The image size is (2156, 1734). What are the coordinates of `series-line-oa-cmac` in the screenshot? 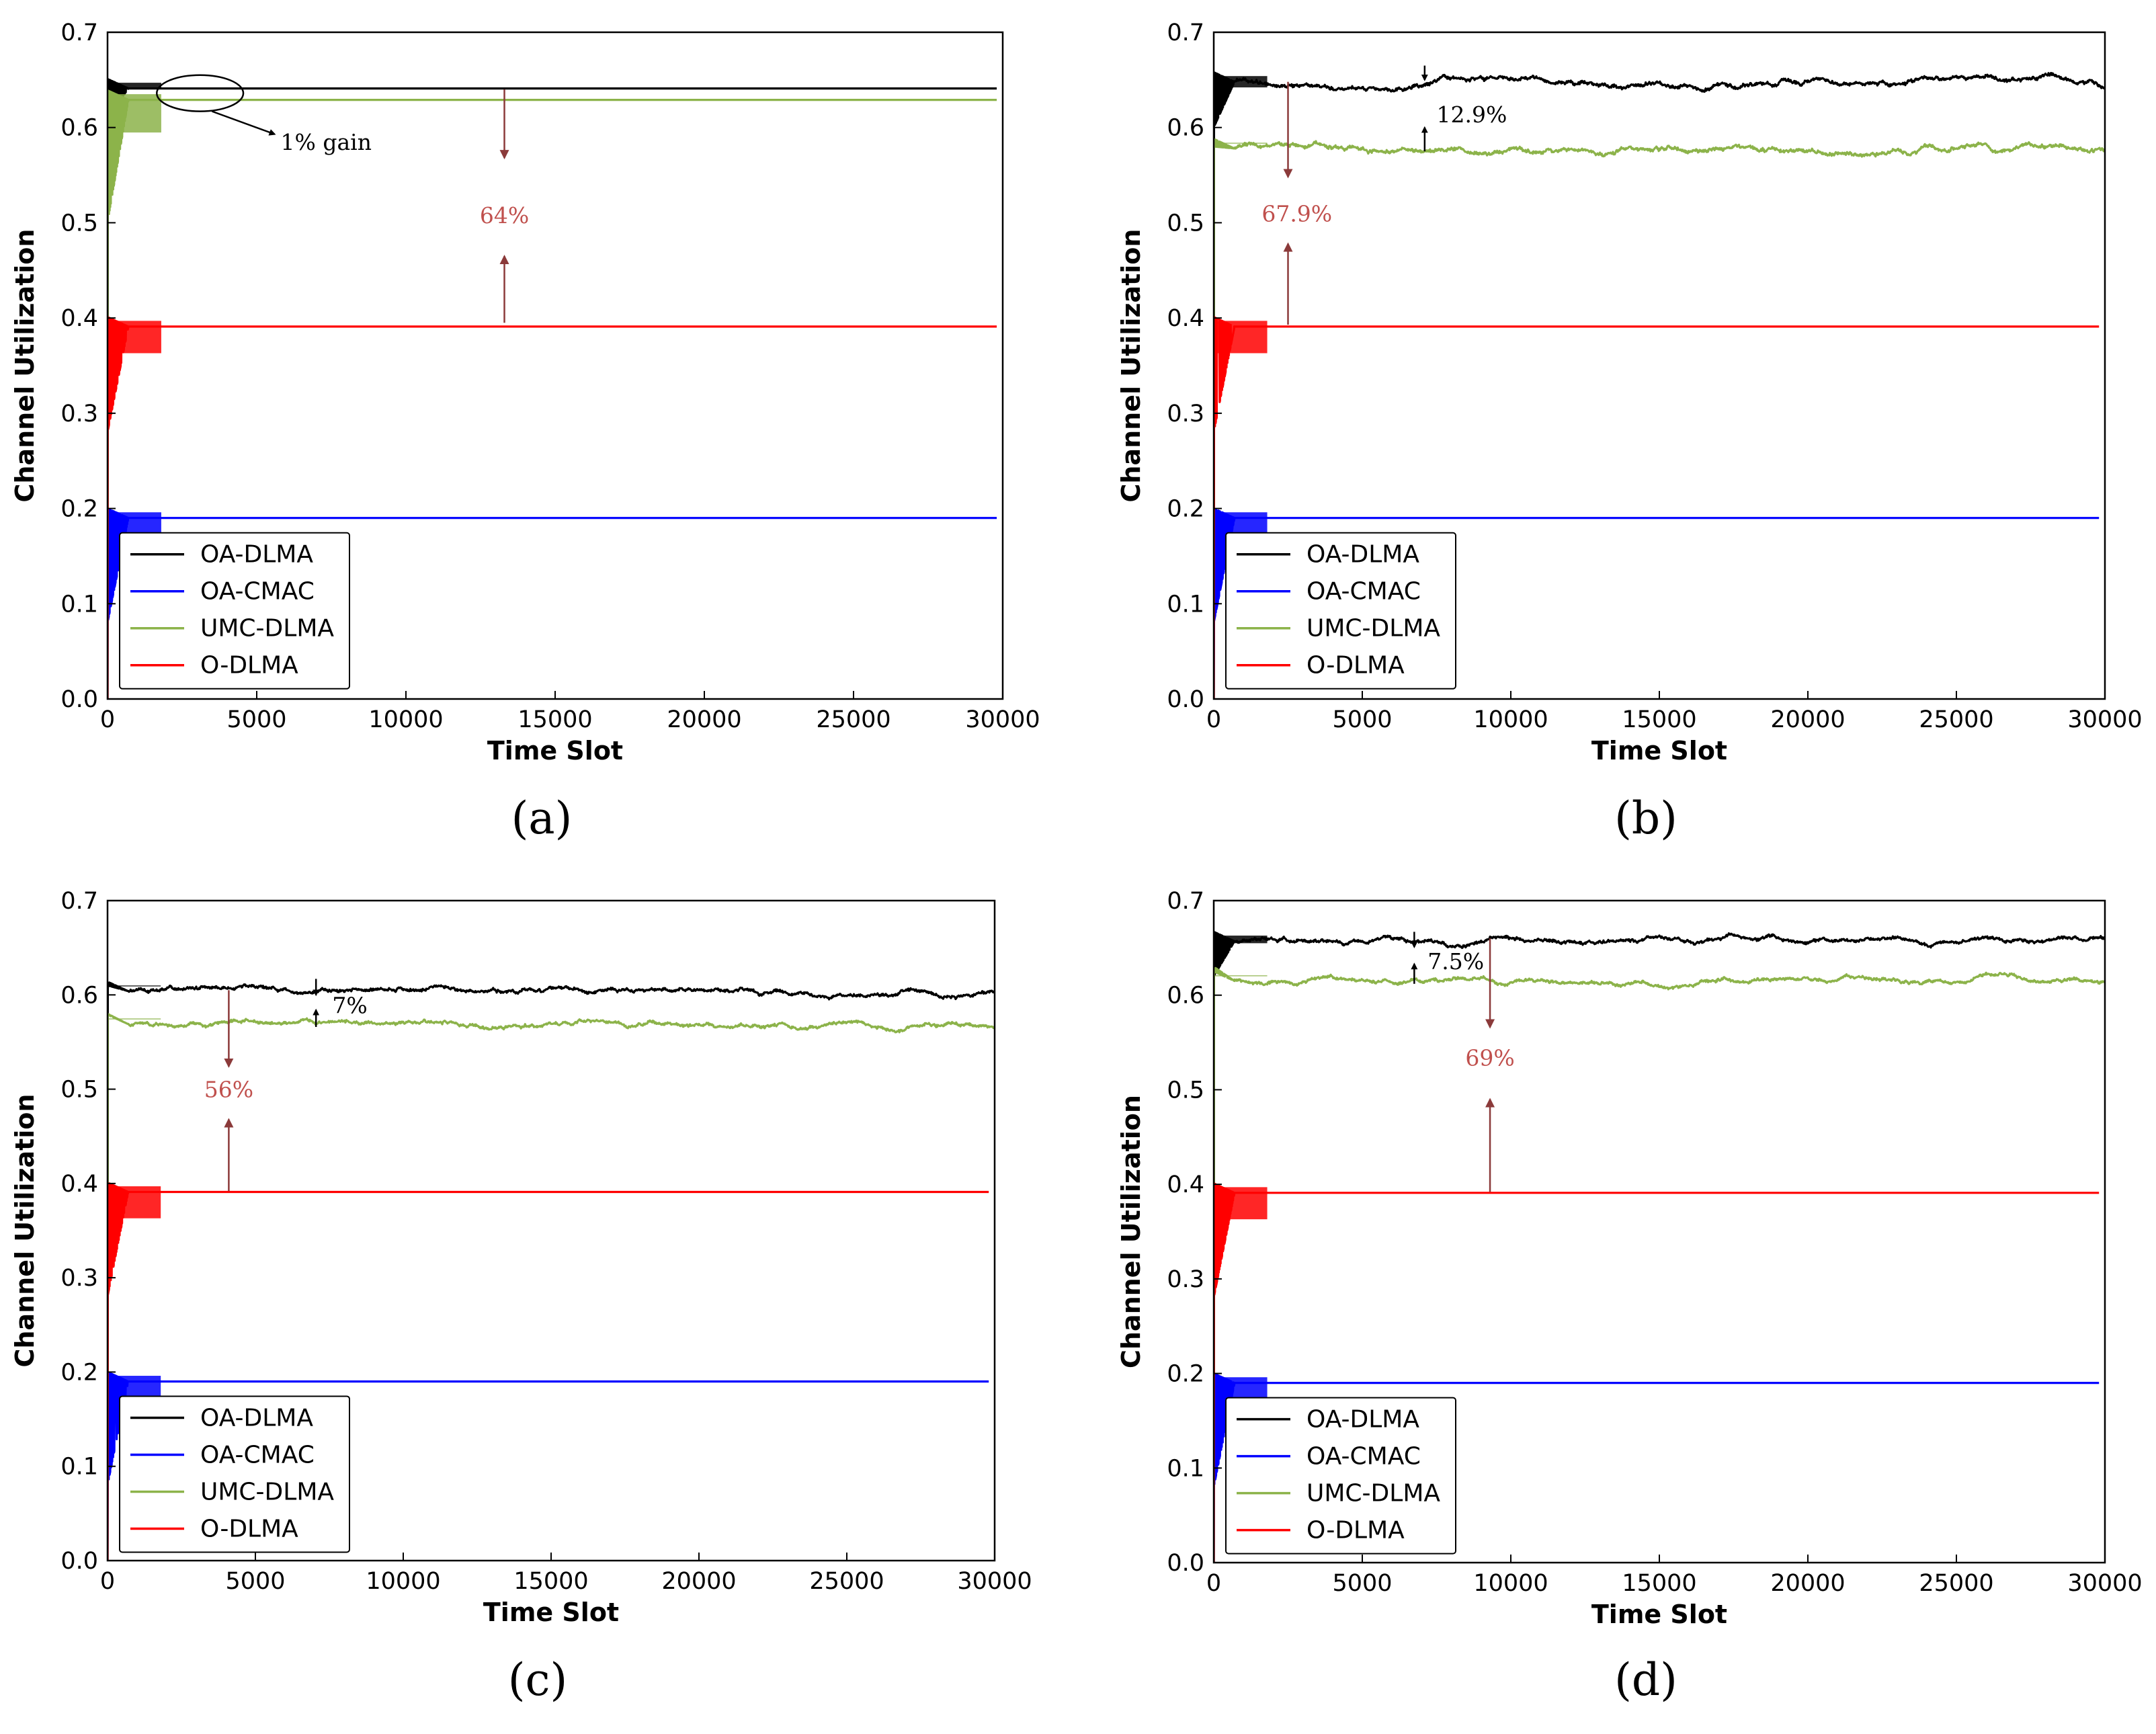 It's located at (548, 1466).